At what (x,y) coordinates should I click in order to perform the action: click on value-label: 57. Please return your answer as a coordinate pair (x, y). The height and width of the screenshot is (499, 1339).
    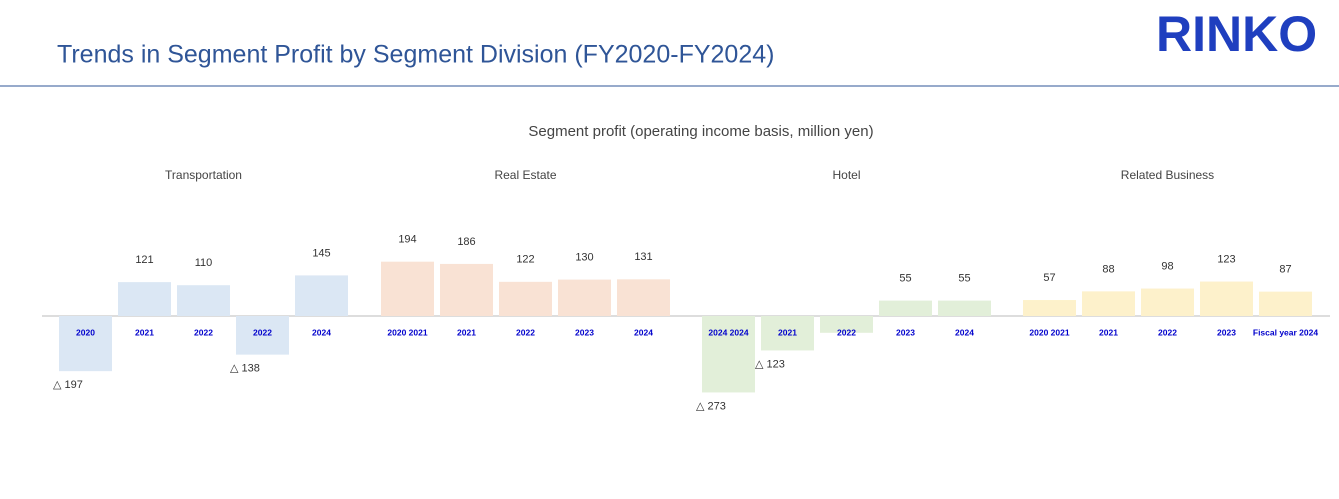
    Looking at the image, I should click on (1049, 278).